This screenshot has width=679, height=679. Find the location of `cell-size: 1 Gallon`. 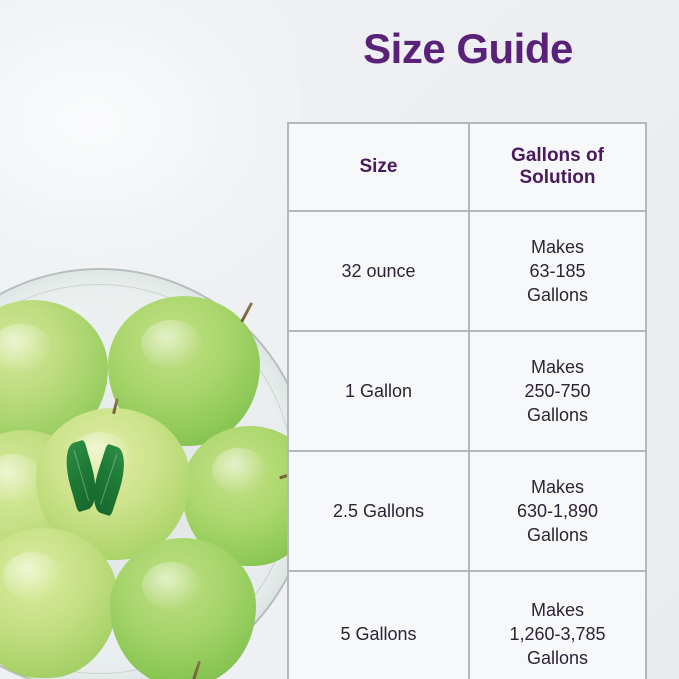

cell-size: 1 Gallon is located at coordinates (378, 391).